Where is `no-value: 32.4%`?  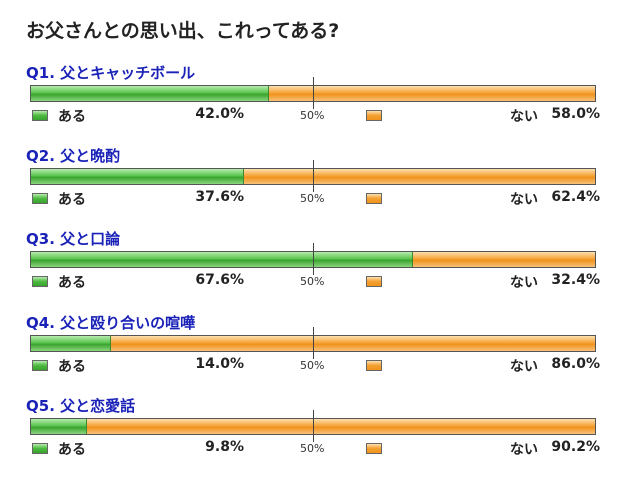 no-value: 32.4% is located at coordinates (575, 280).